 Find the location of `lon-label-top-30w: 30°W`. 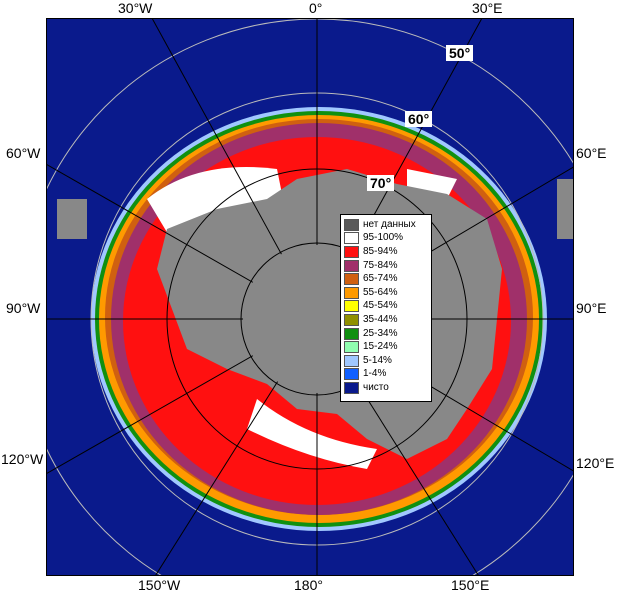

lon-label-top-30w: 30°W is located at coordinates (135, 8).